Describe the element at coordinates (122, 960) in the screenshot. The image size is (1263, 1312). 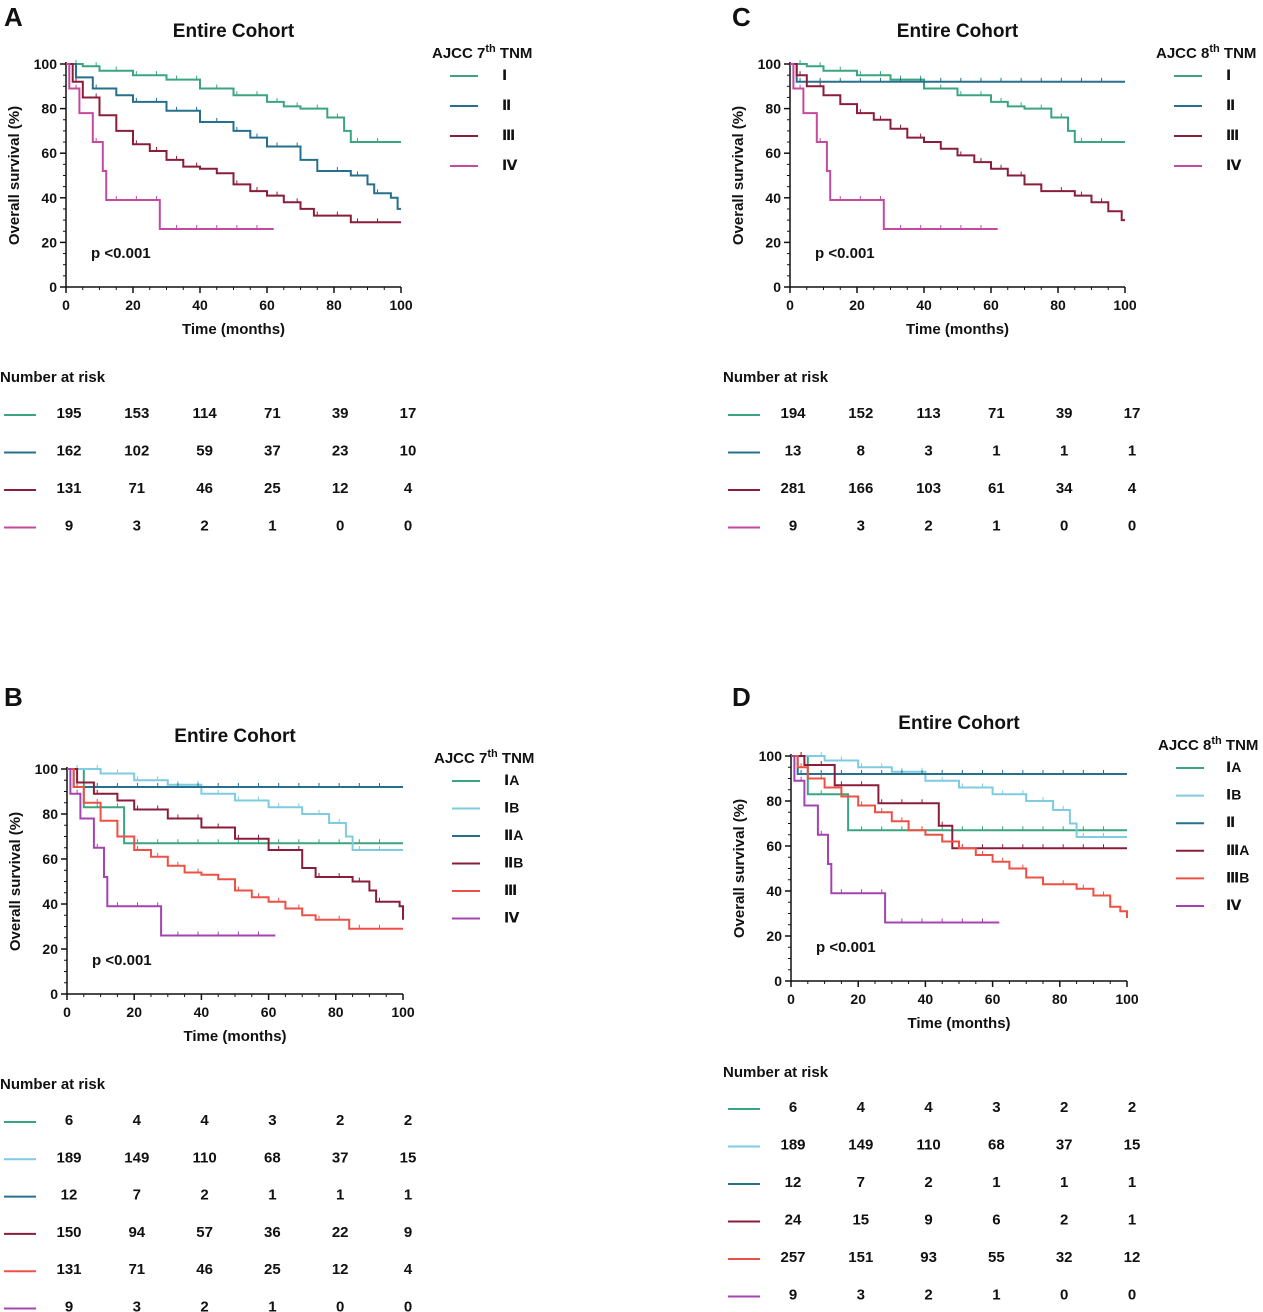
I see `p-value: p <0.001` at that location.